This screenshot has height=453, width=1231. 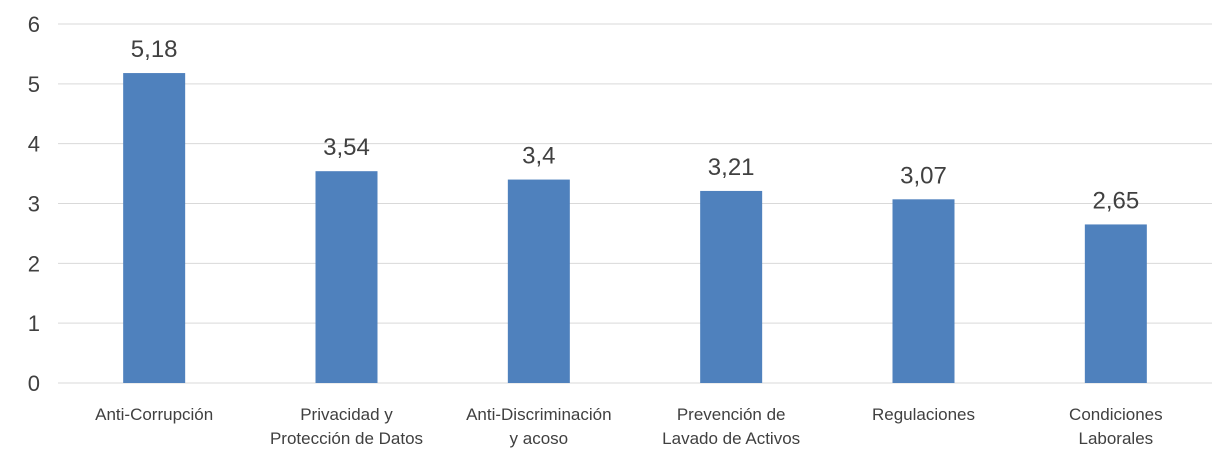 What do you see at coordinates (34, 383) in the screenshot?
I see `y-tick-label: 0` at bounding box center [34, 383].